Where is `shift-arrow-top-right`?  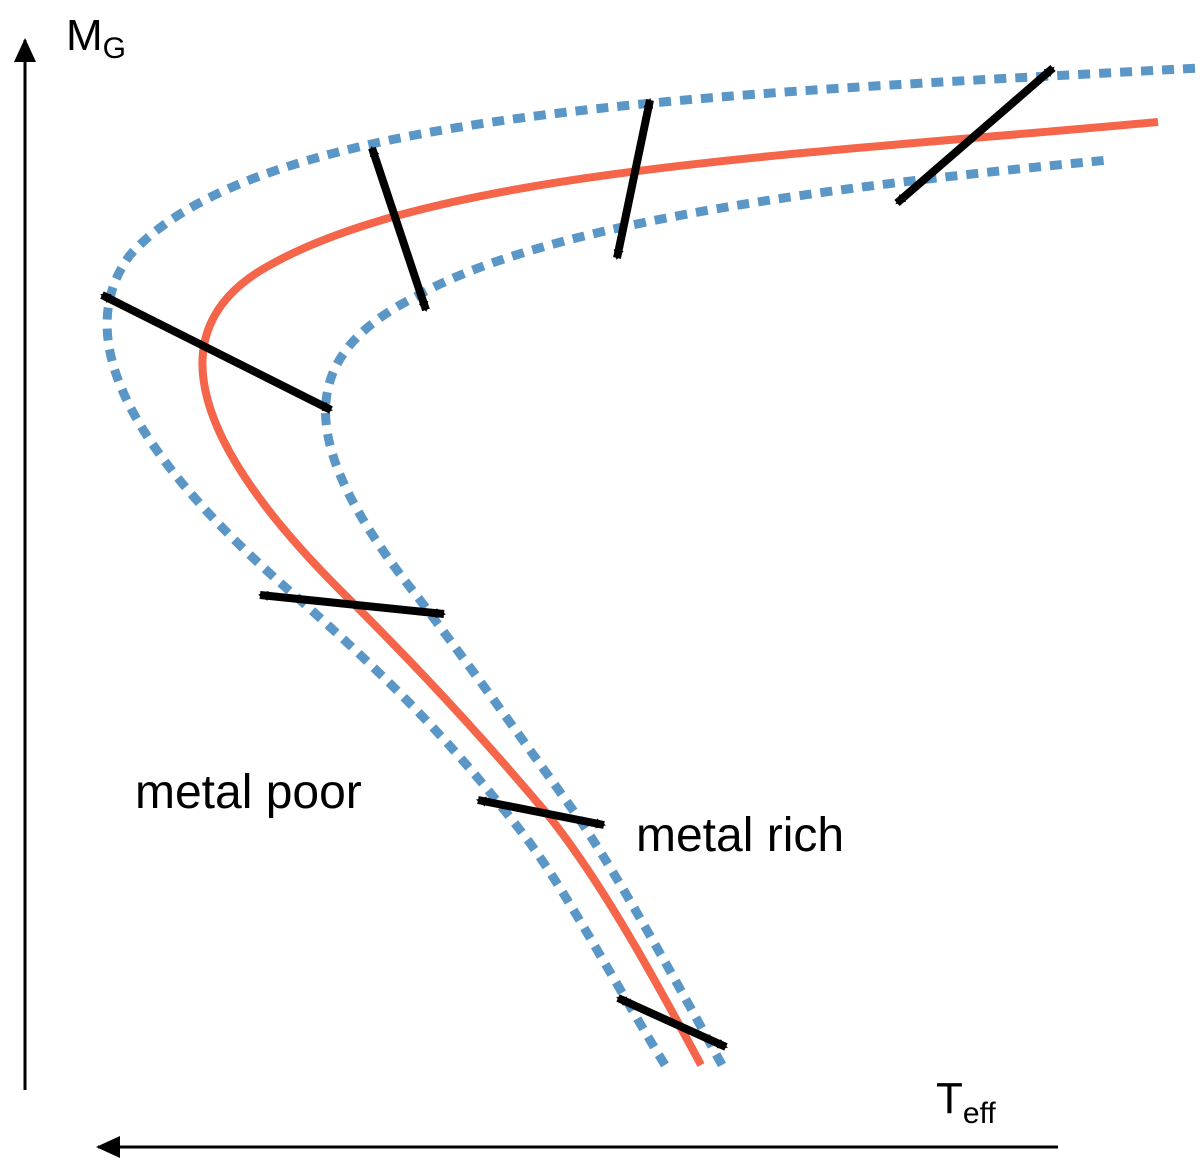
shift-arrow-top-right is located at coordinates (975, 135).